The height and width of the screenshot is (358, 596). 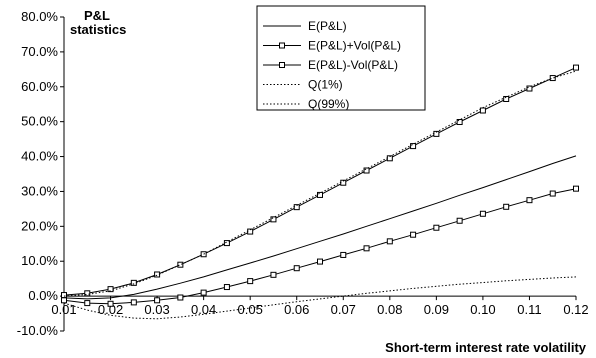 What do you see at coordinates (39, 190) in the screenshot?
I see `y-tick-label: 30.0%` at bounding box center [39, 190].